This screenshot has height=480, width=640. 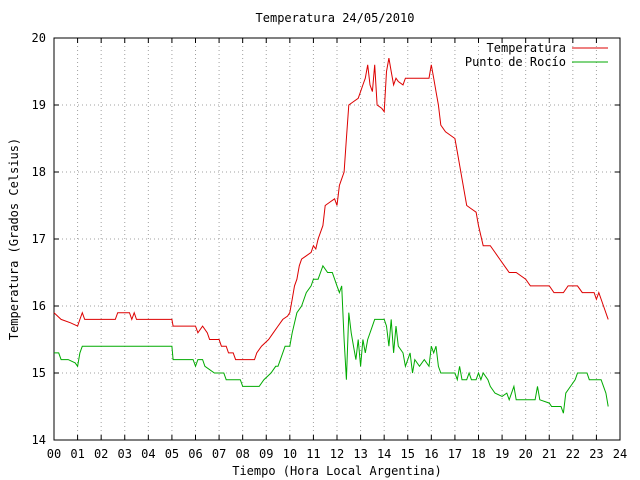 I want to click on y-tick-label: 16, so click(x=39, y=306).